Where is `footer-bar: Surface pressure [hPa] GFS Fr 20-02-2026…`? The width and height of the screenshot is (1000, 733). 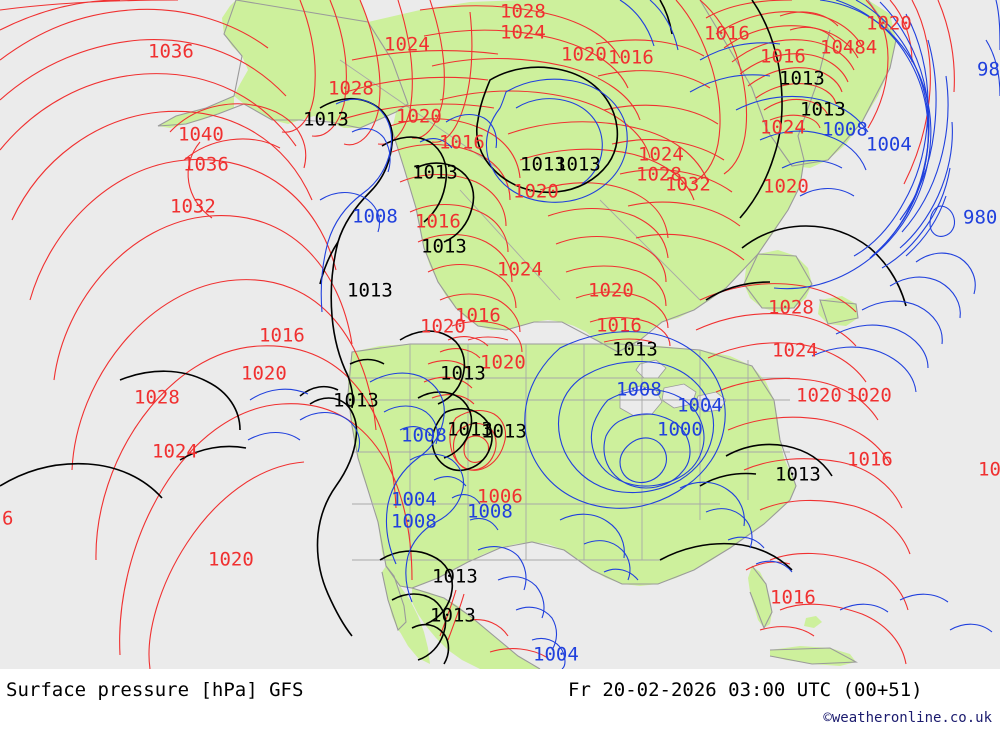 footer-bar: Surface pressure [hPa] GFS Fr 20-02-2026… is located at coordinates (500, 701).